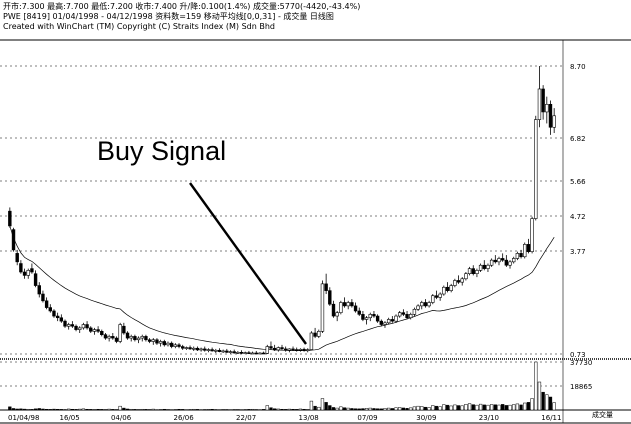 This screenshot has height=424, width=631. I want to click on volume-series, so click(282, 386).